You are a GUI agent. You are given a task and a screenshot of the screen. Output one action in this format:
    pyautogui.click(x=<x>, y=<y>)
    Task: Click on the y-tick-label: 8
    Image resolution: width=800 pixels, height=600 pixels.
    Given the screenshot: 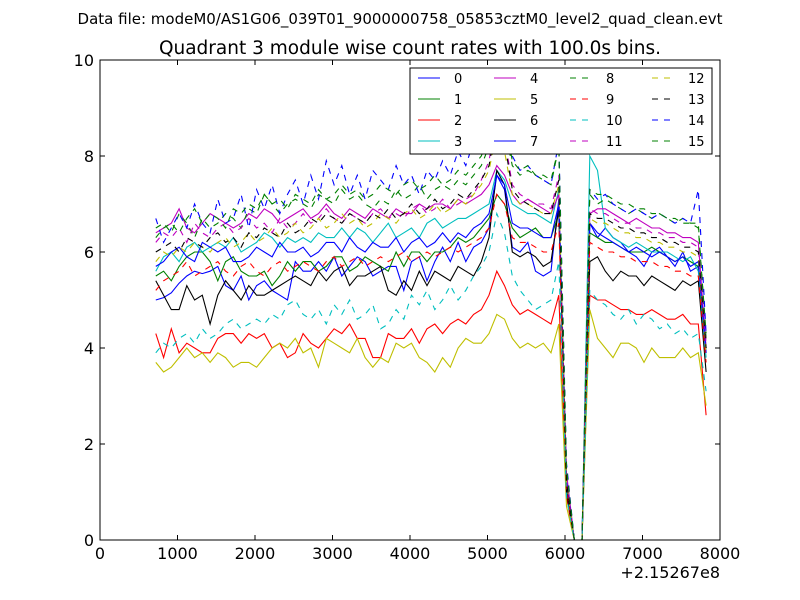 What is the action you would take?
    pyautogui.click(x=89, y=156)
    